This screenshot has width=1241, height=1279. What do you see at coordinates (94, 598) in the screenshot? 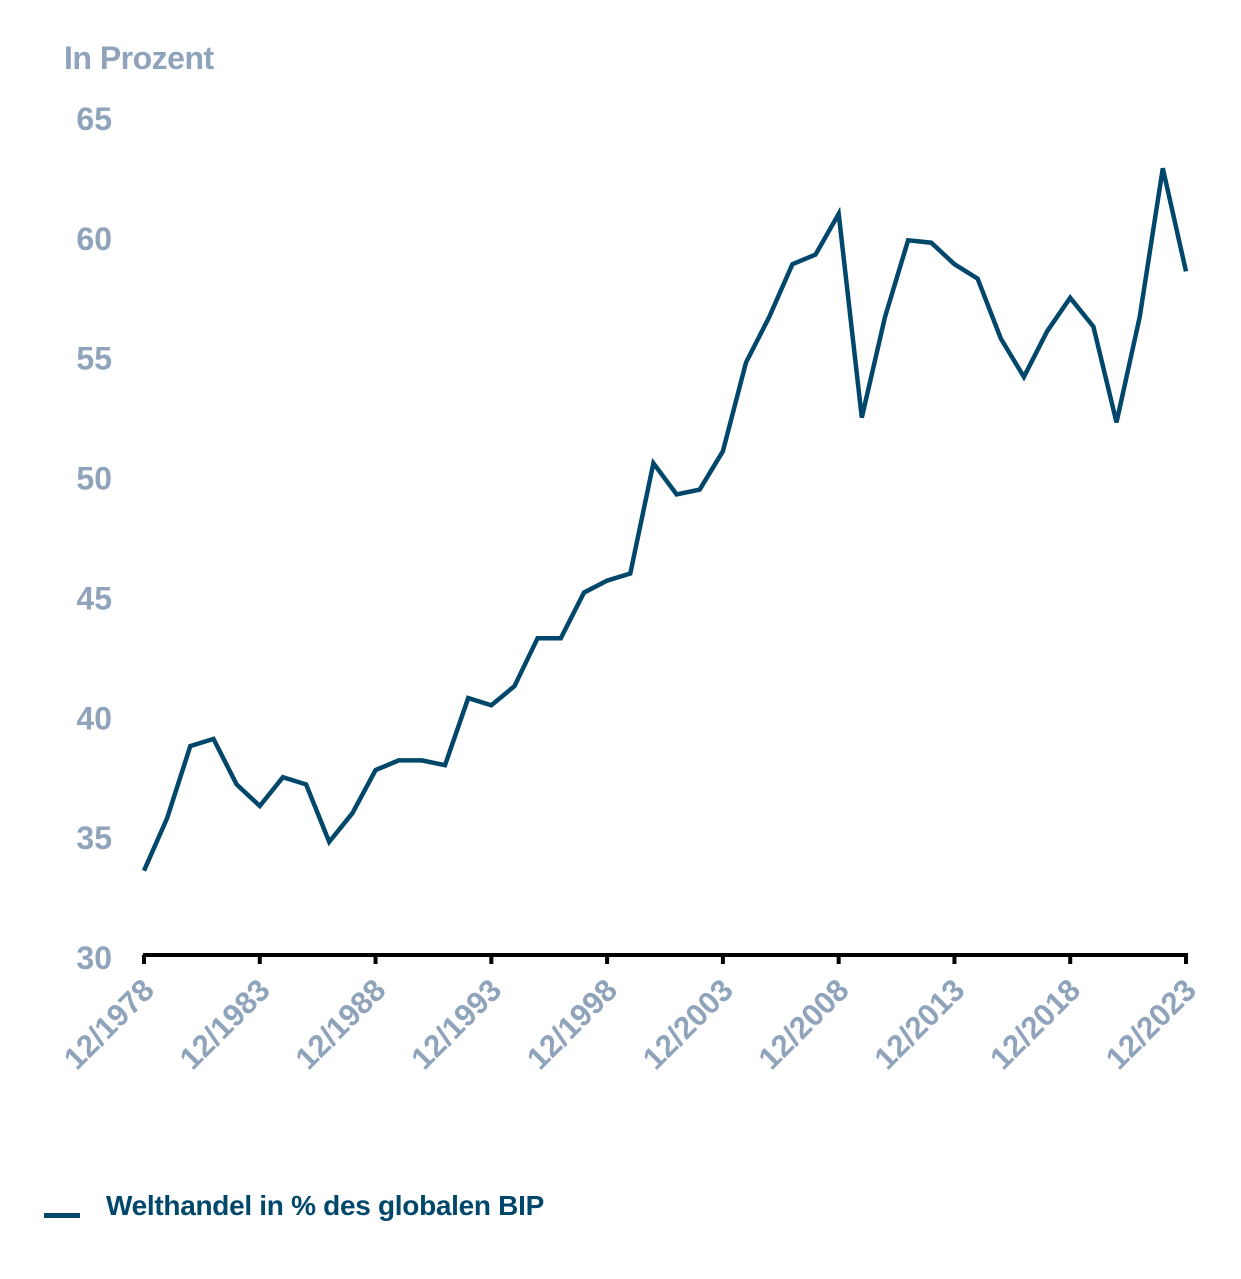
I see `y-tick-label: 45` at bounding box center [94, 598].